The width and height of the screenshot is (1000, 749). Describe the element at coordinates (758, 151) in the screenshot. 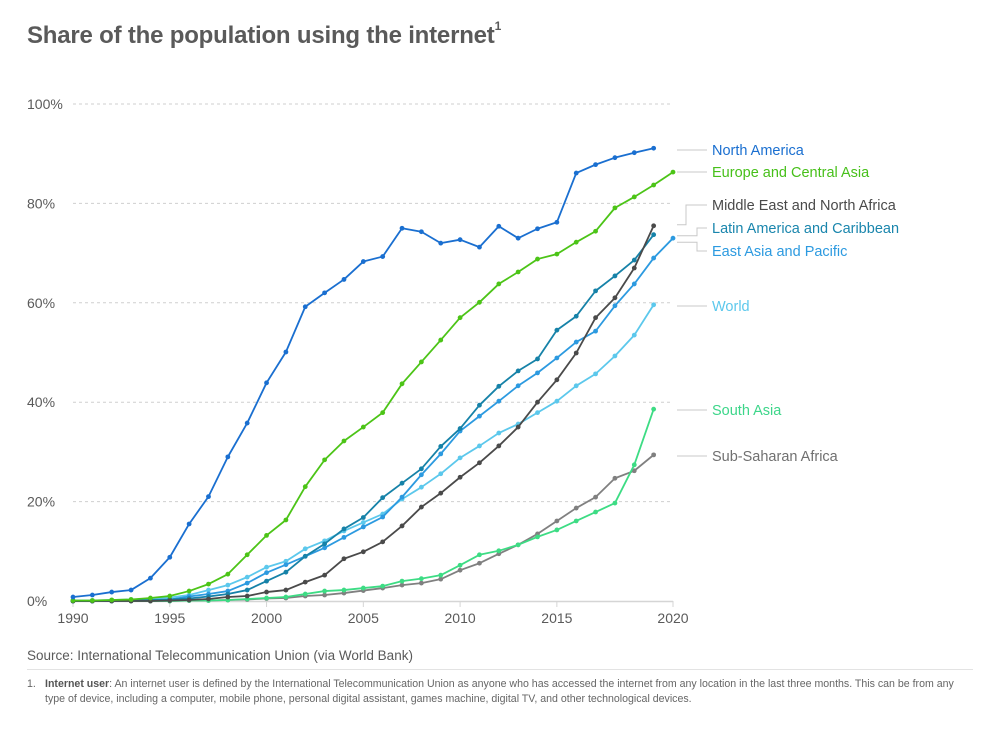

I see `series-label: North America` at that location.